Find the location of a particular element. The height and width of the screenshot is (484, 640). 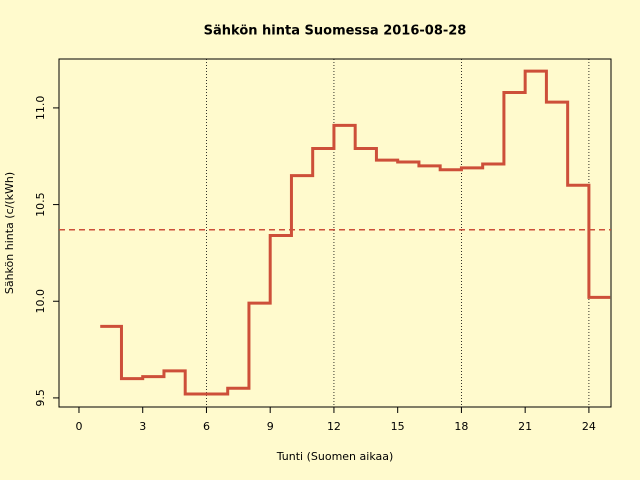

x-tick-label: 12 is located at coordinates (334, 426).